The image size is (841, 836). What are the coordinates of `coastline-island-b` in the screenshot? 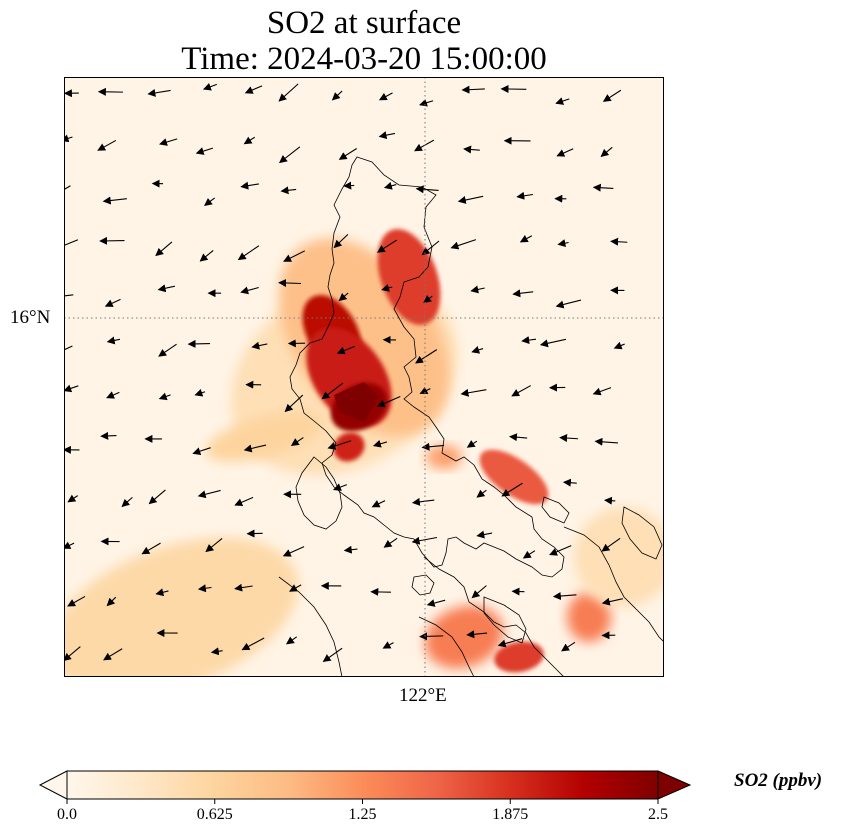 It's located at (613, 584).